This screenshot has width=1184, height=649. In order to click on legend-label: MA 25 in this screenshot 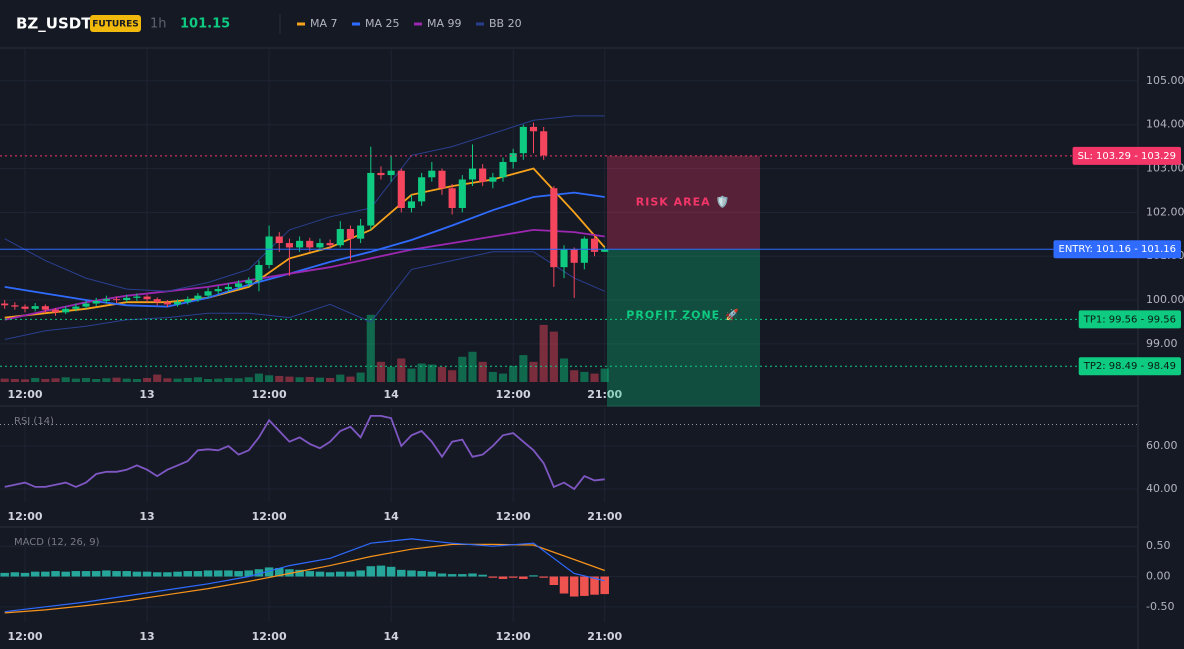, I will do `click(382, 23)`.